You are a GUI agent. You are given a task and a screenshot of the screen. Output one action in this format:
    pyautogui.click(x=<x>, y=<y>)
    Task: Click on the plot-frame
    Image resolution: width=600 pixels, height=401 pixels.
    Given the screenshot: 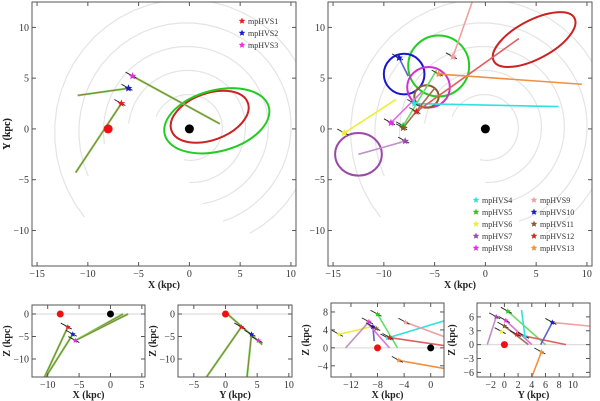 What is the action you would take?
    pyautogui.click(x=88, y=341)
    